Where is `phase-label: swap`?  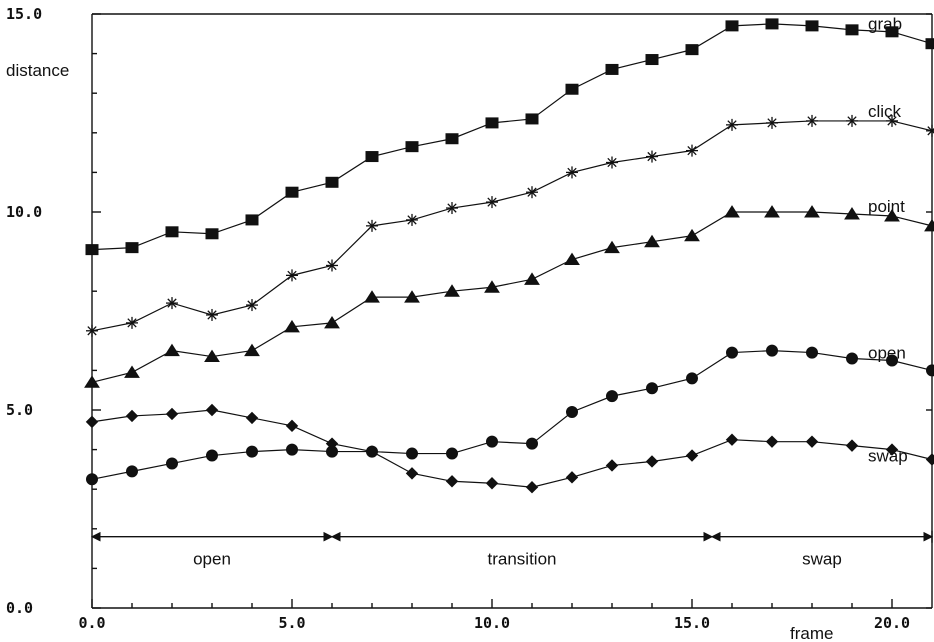
phase-label: swap is located at coordinates (822, 559).